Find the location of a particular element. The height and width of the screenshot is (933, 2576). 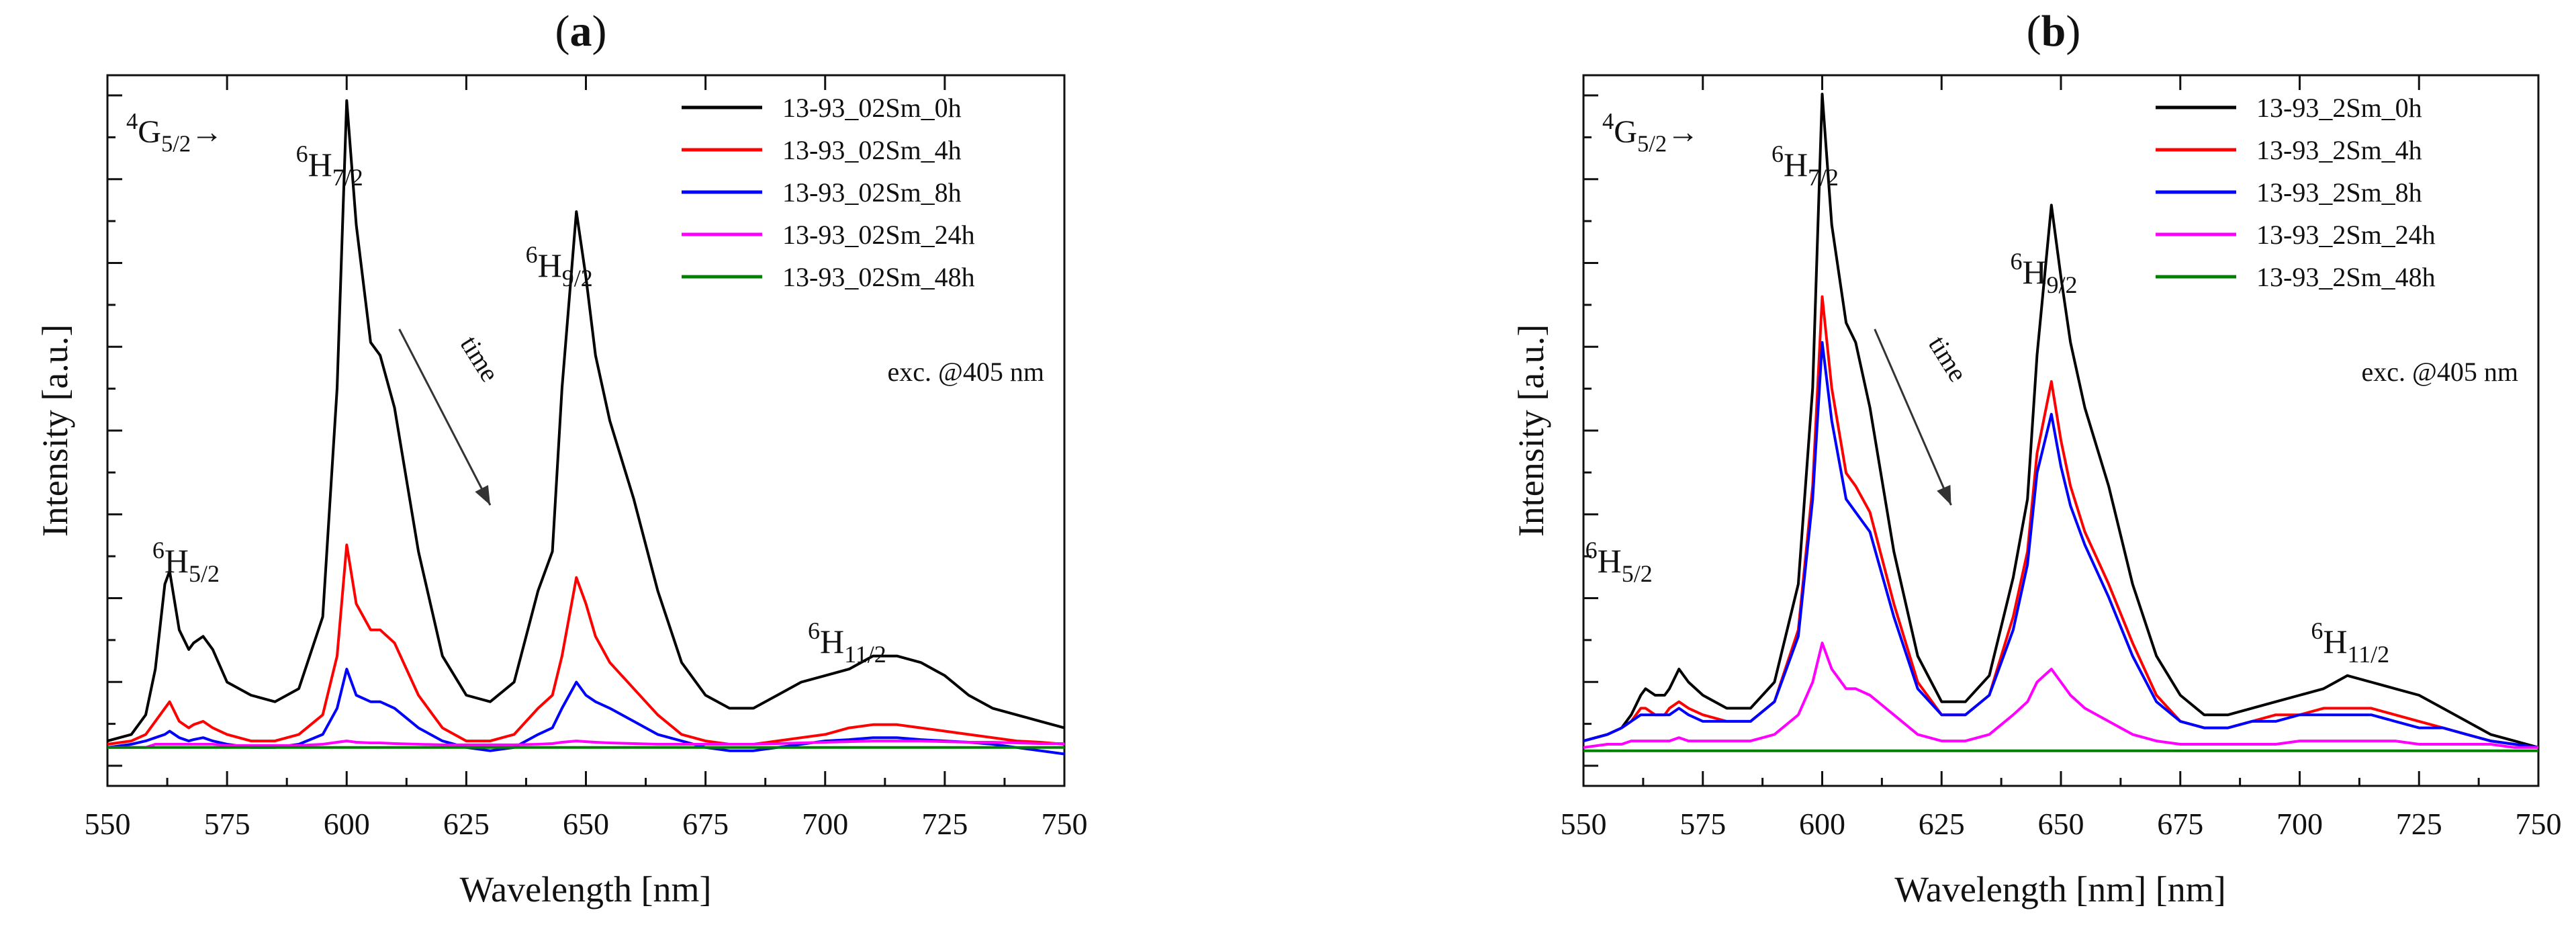

legend-entry: 13-93_02Sm_4h is located at coordinates (872, 150).